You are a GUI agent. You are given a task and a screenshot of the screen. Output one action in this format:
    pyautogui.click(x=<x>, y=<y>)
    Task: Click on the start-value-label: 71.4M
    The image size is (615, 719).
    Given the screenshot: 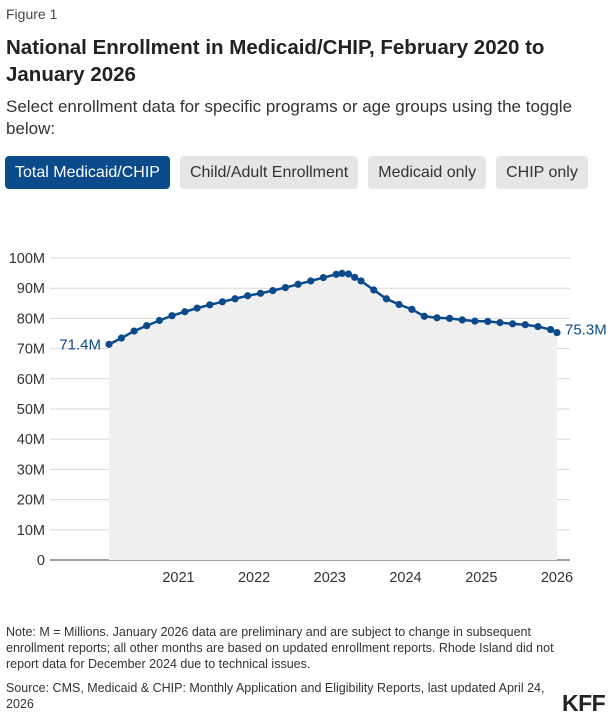 What is the action you would take?
    pyautogui.click(x=80, y=344)
    